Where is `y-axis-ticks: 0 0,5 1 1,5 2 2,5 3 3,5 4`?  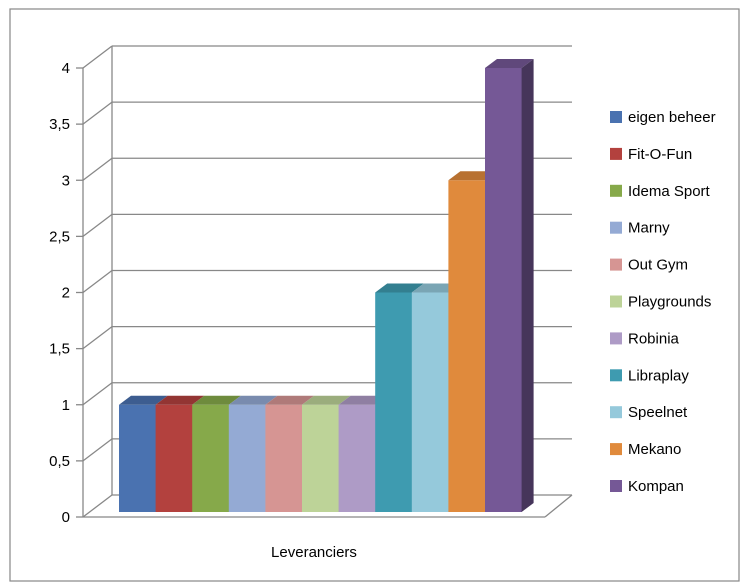 y-axis-ticks: 0 0,5 1 1,5 2 2,5 3 3,5 4 is located at coordinates (59, 293).